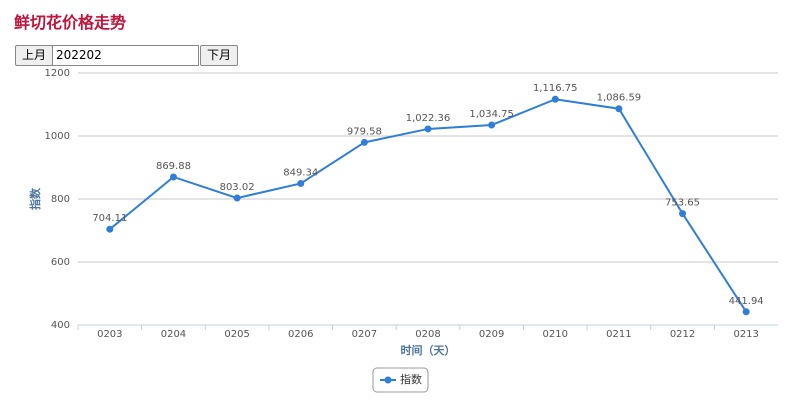 This screenshot has height=405, width=800. Describe the element at coordinates (555, 334) in the screenshot. I see `x-tick-label: 0210` at that location.